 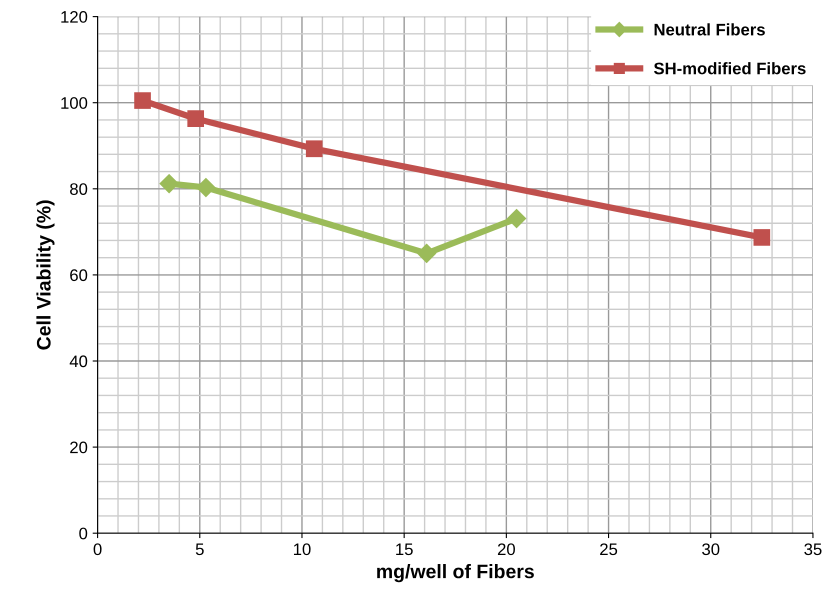 I want to click on y-tick-label: 80, so click(x=79, y=189).